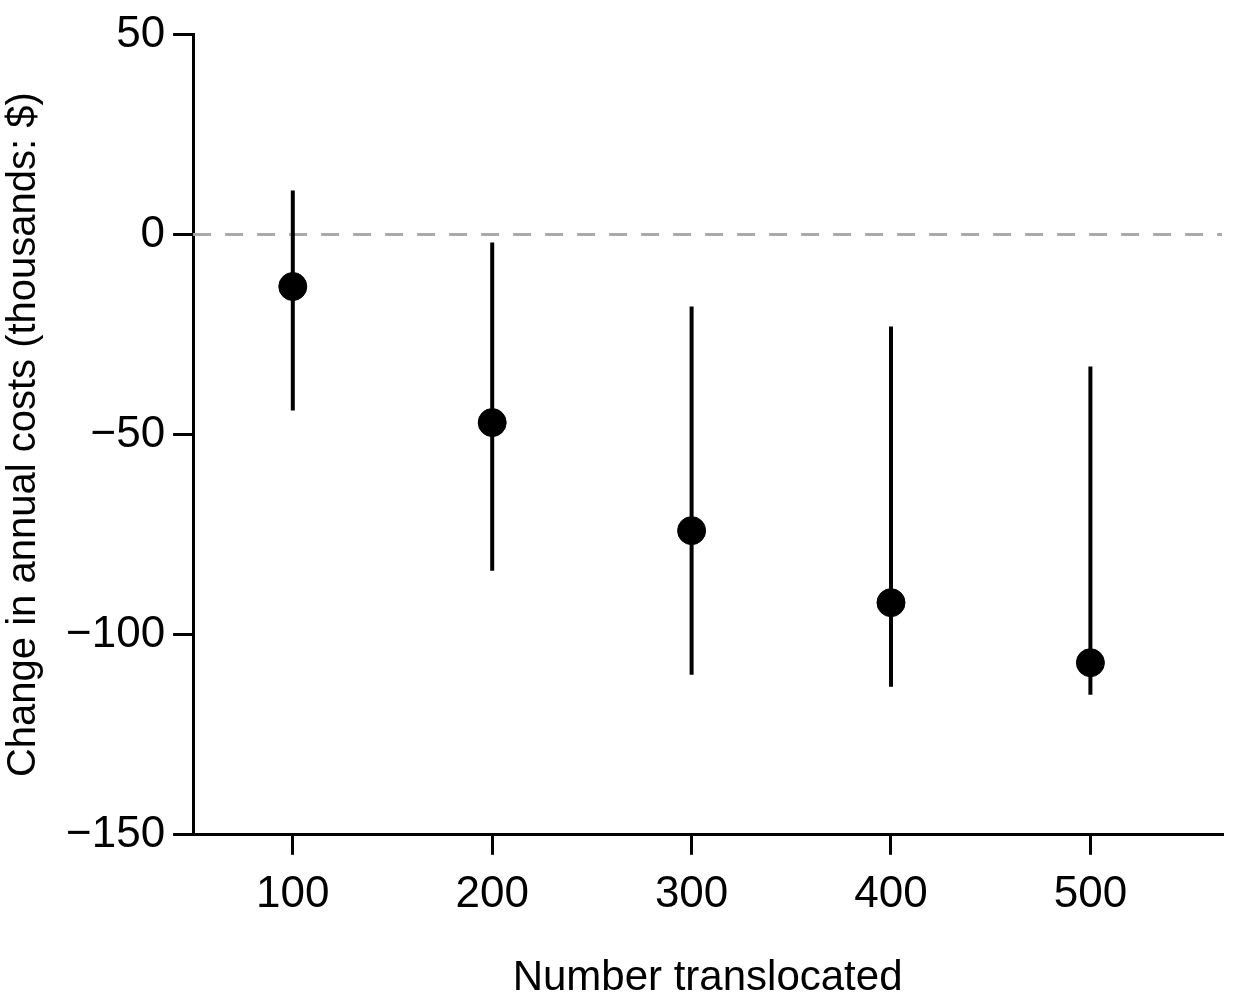 The width and height of the screenshot is (1237, 1004). Describe the element at coordinates (691, 892) in the screenshot. I see `x-tick-label: 300` at that location.